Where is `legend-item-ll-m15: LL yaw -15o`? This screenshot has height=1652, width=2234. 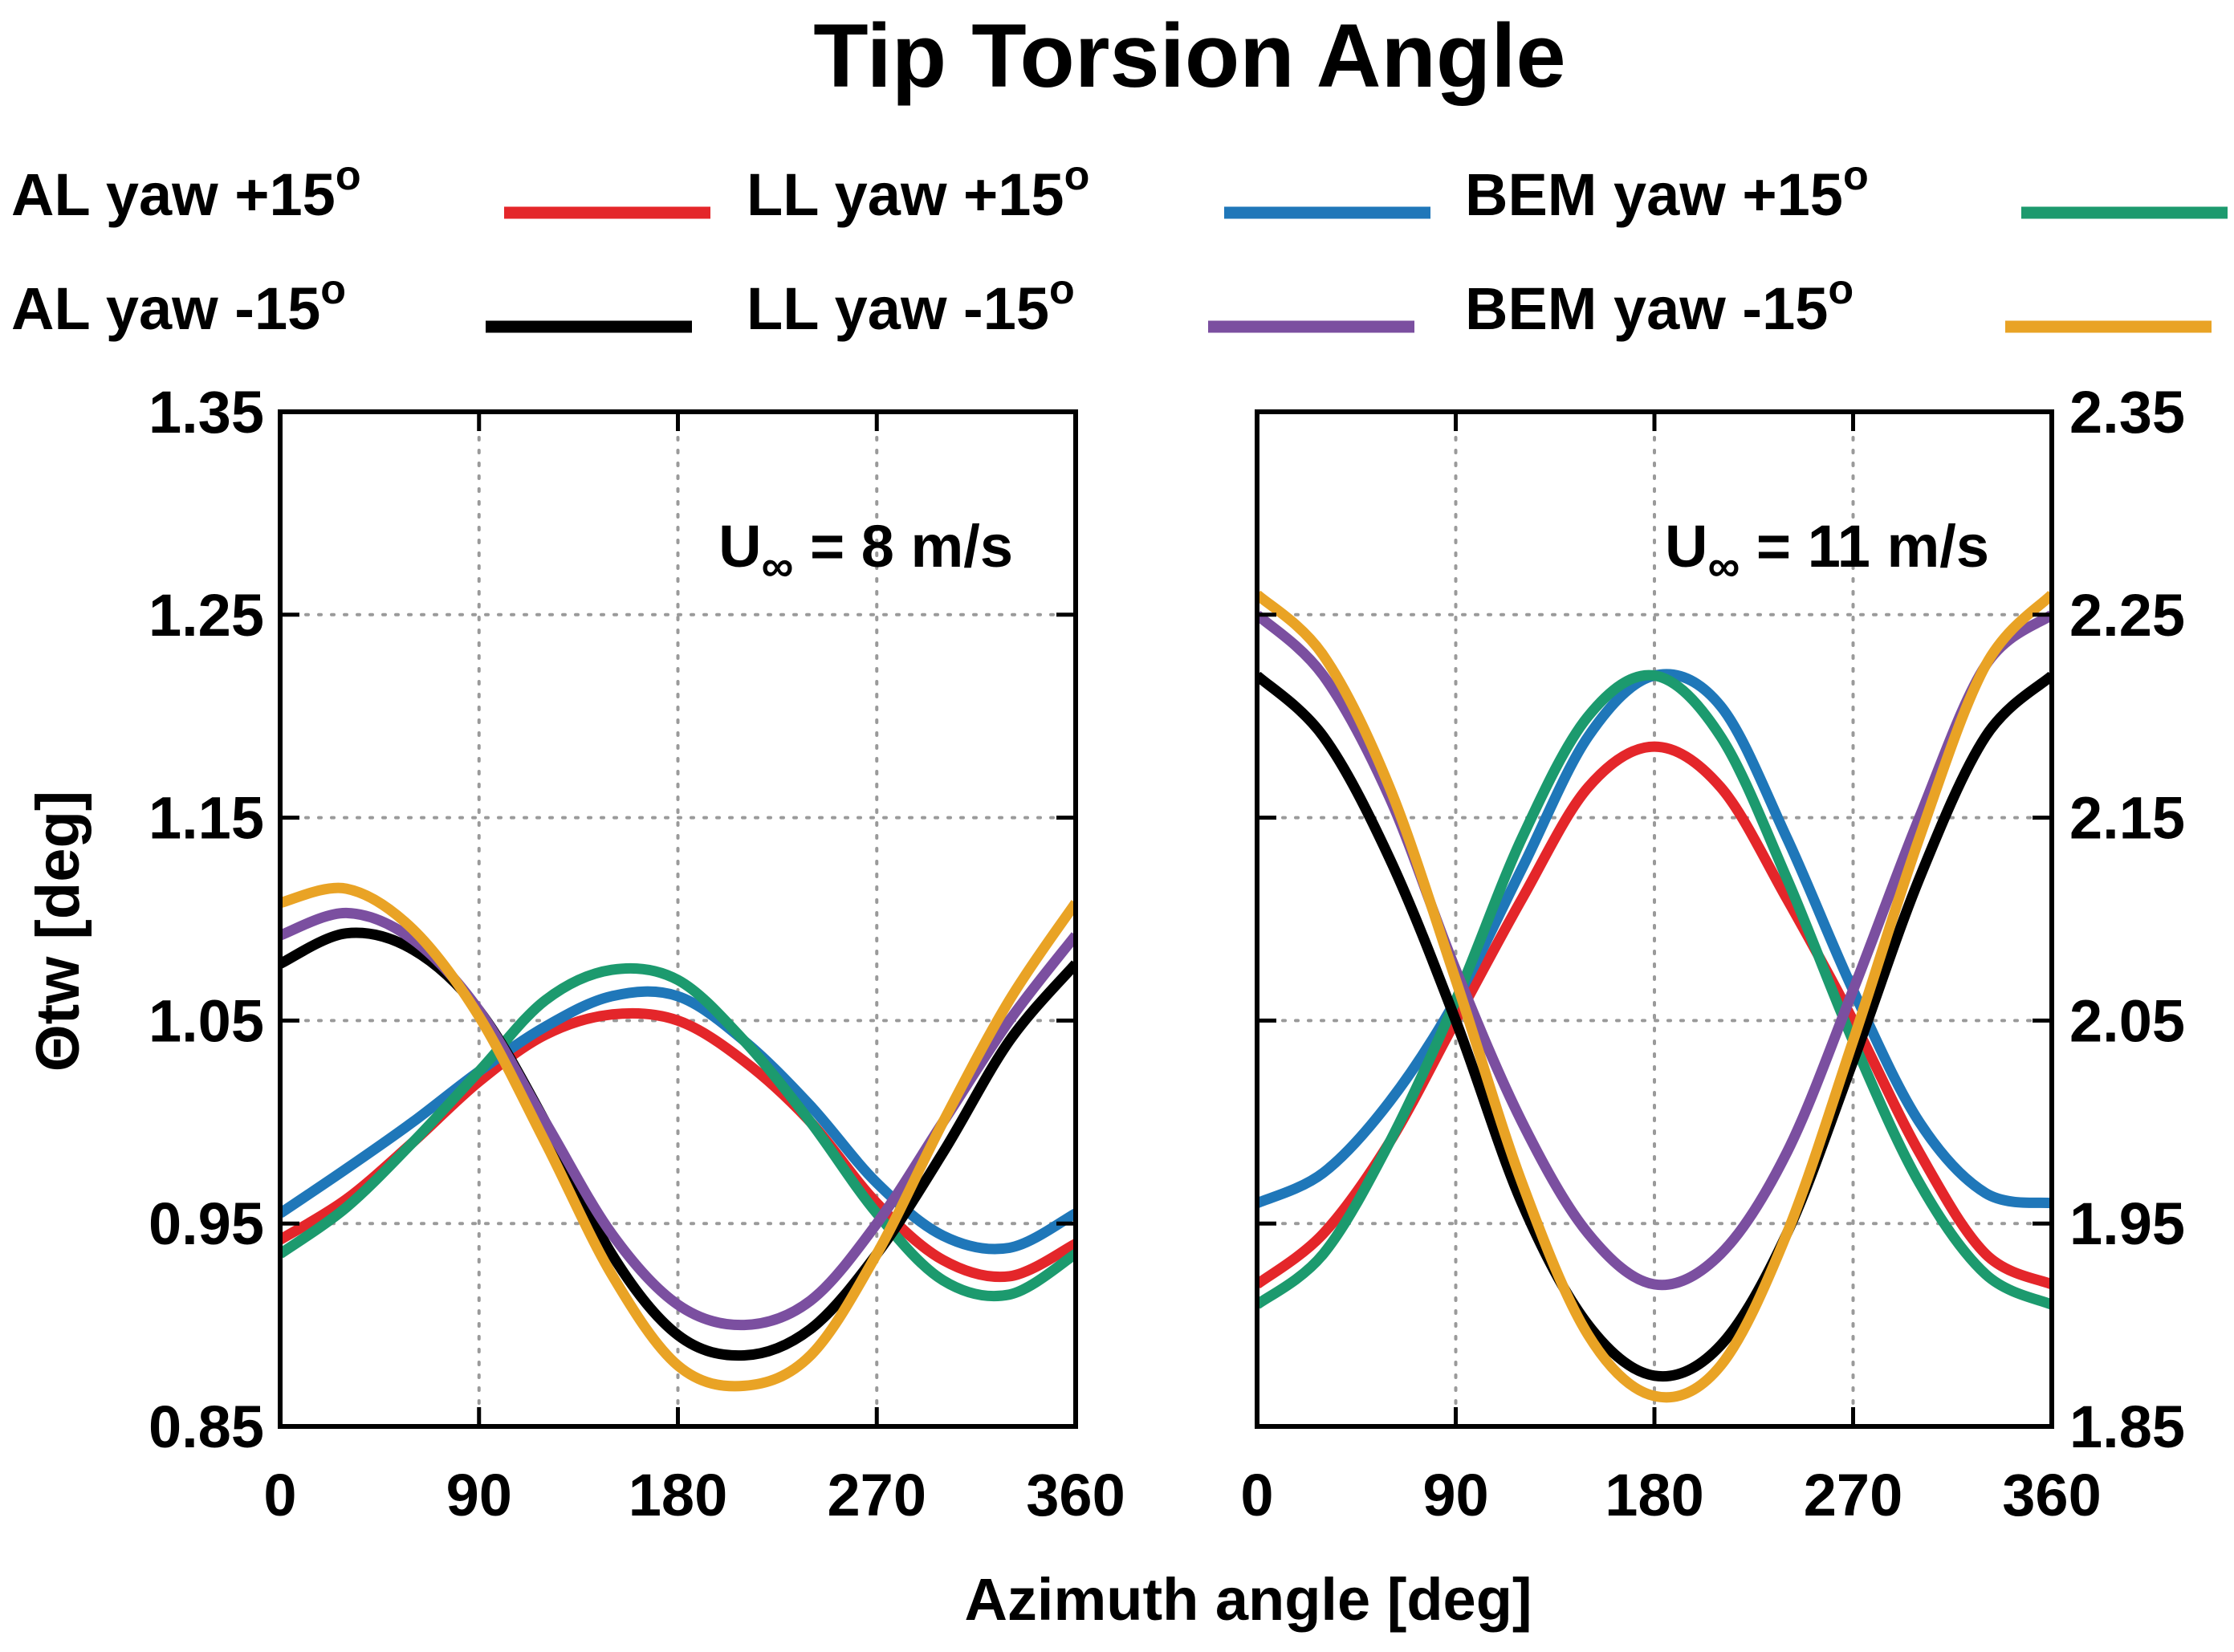
legend-item-ll-m15: LL yaw -15o is located at coordinates (1080, 304).